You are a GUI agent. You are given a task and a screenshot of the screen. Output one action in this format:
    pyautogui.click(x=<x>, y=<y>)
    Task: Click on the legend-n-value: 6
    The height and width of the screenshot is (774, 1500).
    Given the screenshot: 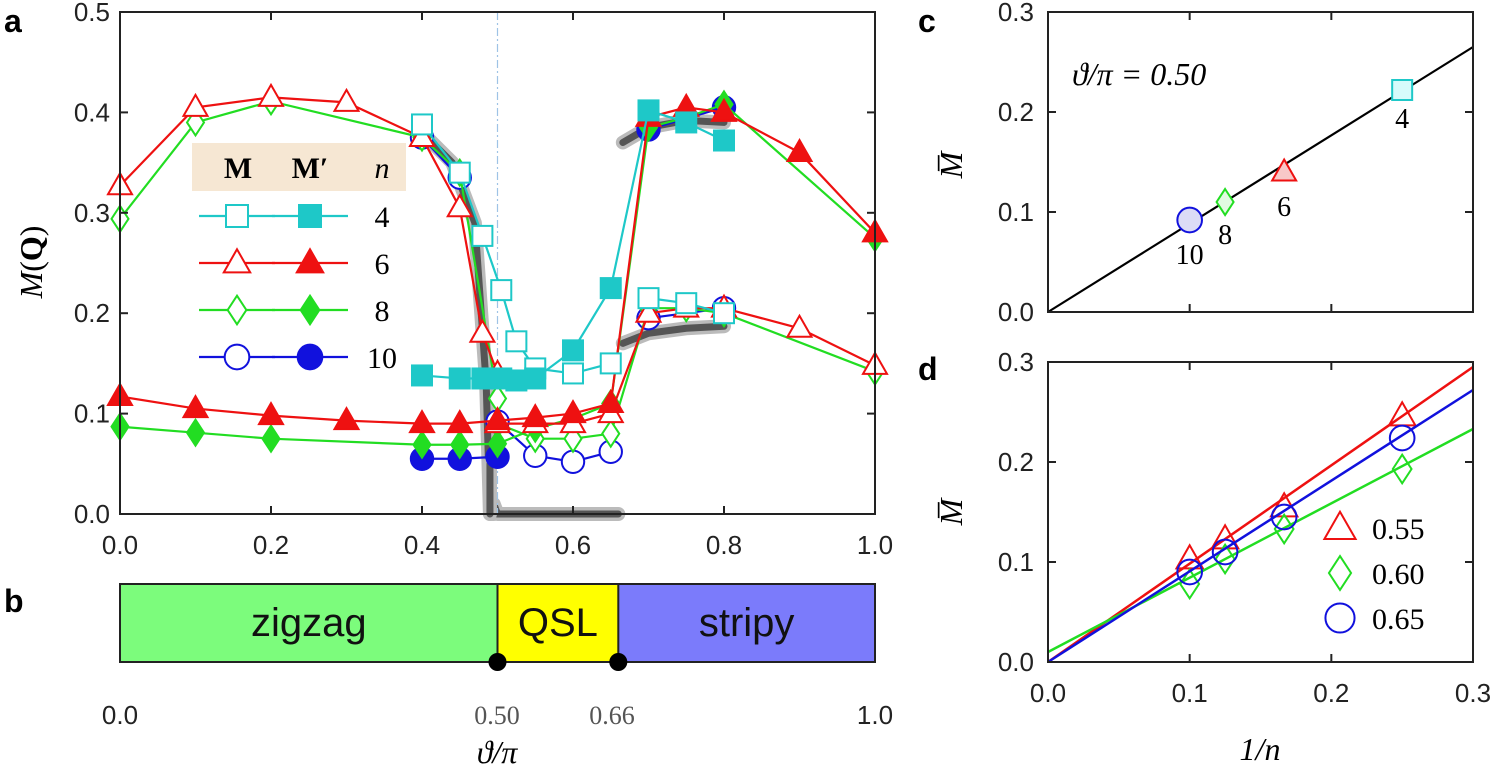 What is the action you would take?
    pyautogui.click(x=382, y=264)
    